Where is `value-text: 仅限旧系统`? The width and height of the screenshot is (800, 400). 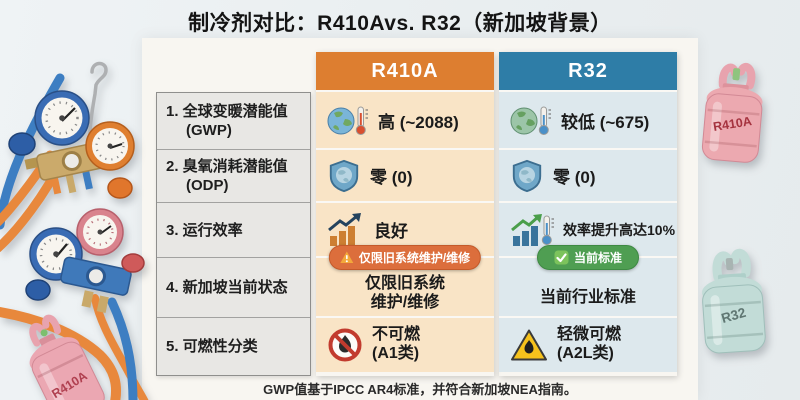 value-text: 仅限旧系统 is located at coordinates (404, 284).